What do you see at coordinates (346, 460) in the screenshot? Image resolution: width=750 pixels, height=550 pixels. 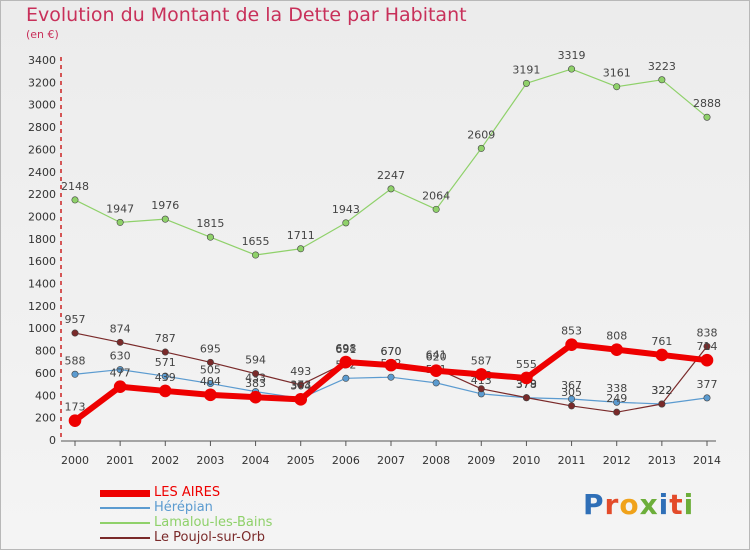 I see `x-tick-label: 2006` at bounding box center [346, 460].